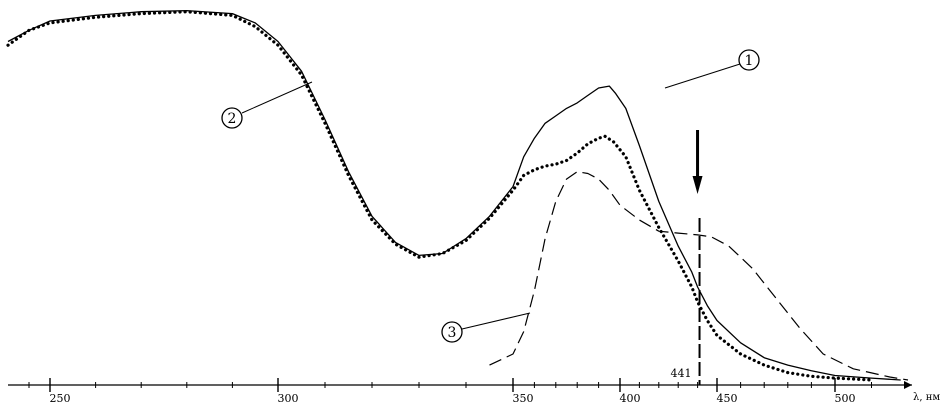 This screenshot has height=406, width=945. I want to click on downward-arrow-head, so click(697, 185).